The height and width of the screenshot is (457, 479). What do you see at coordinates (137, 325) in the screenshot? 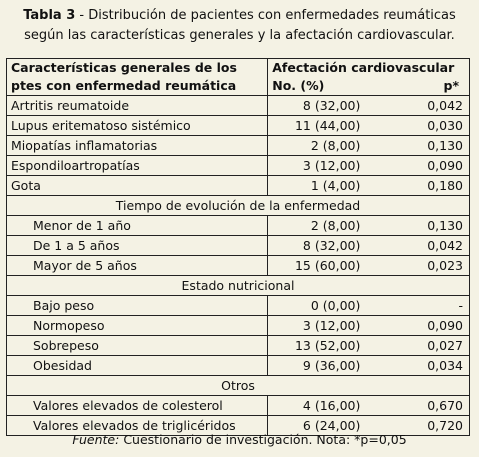
I see `row-label: Normopeso` at bounding box center [137, 325].